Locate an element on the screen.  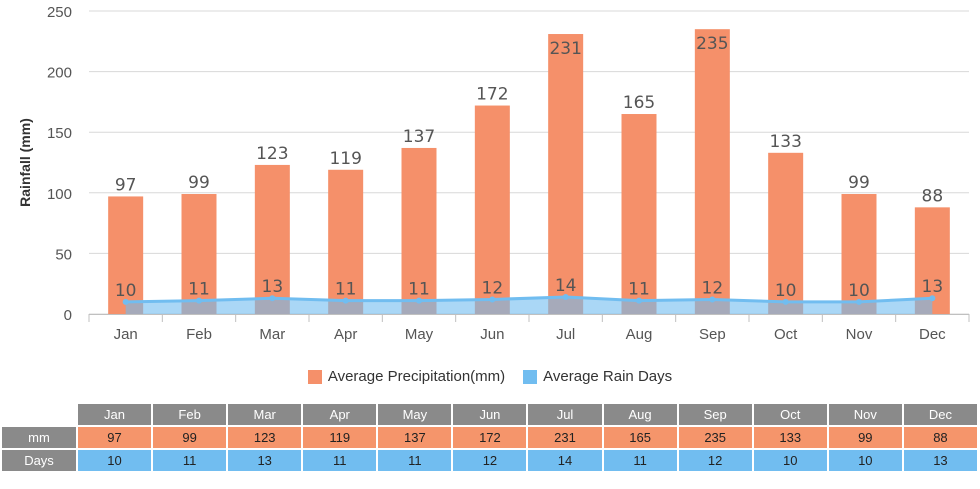
table-cell-days-sep: 12 is located at coordinates (715, 460).